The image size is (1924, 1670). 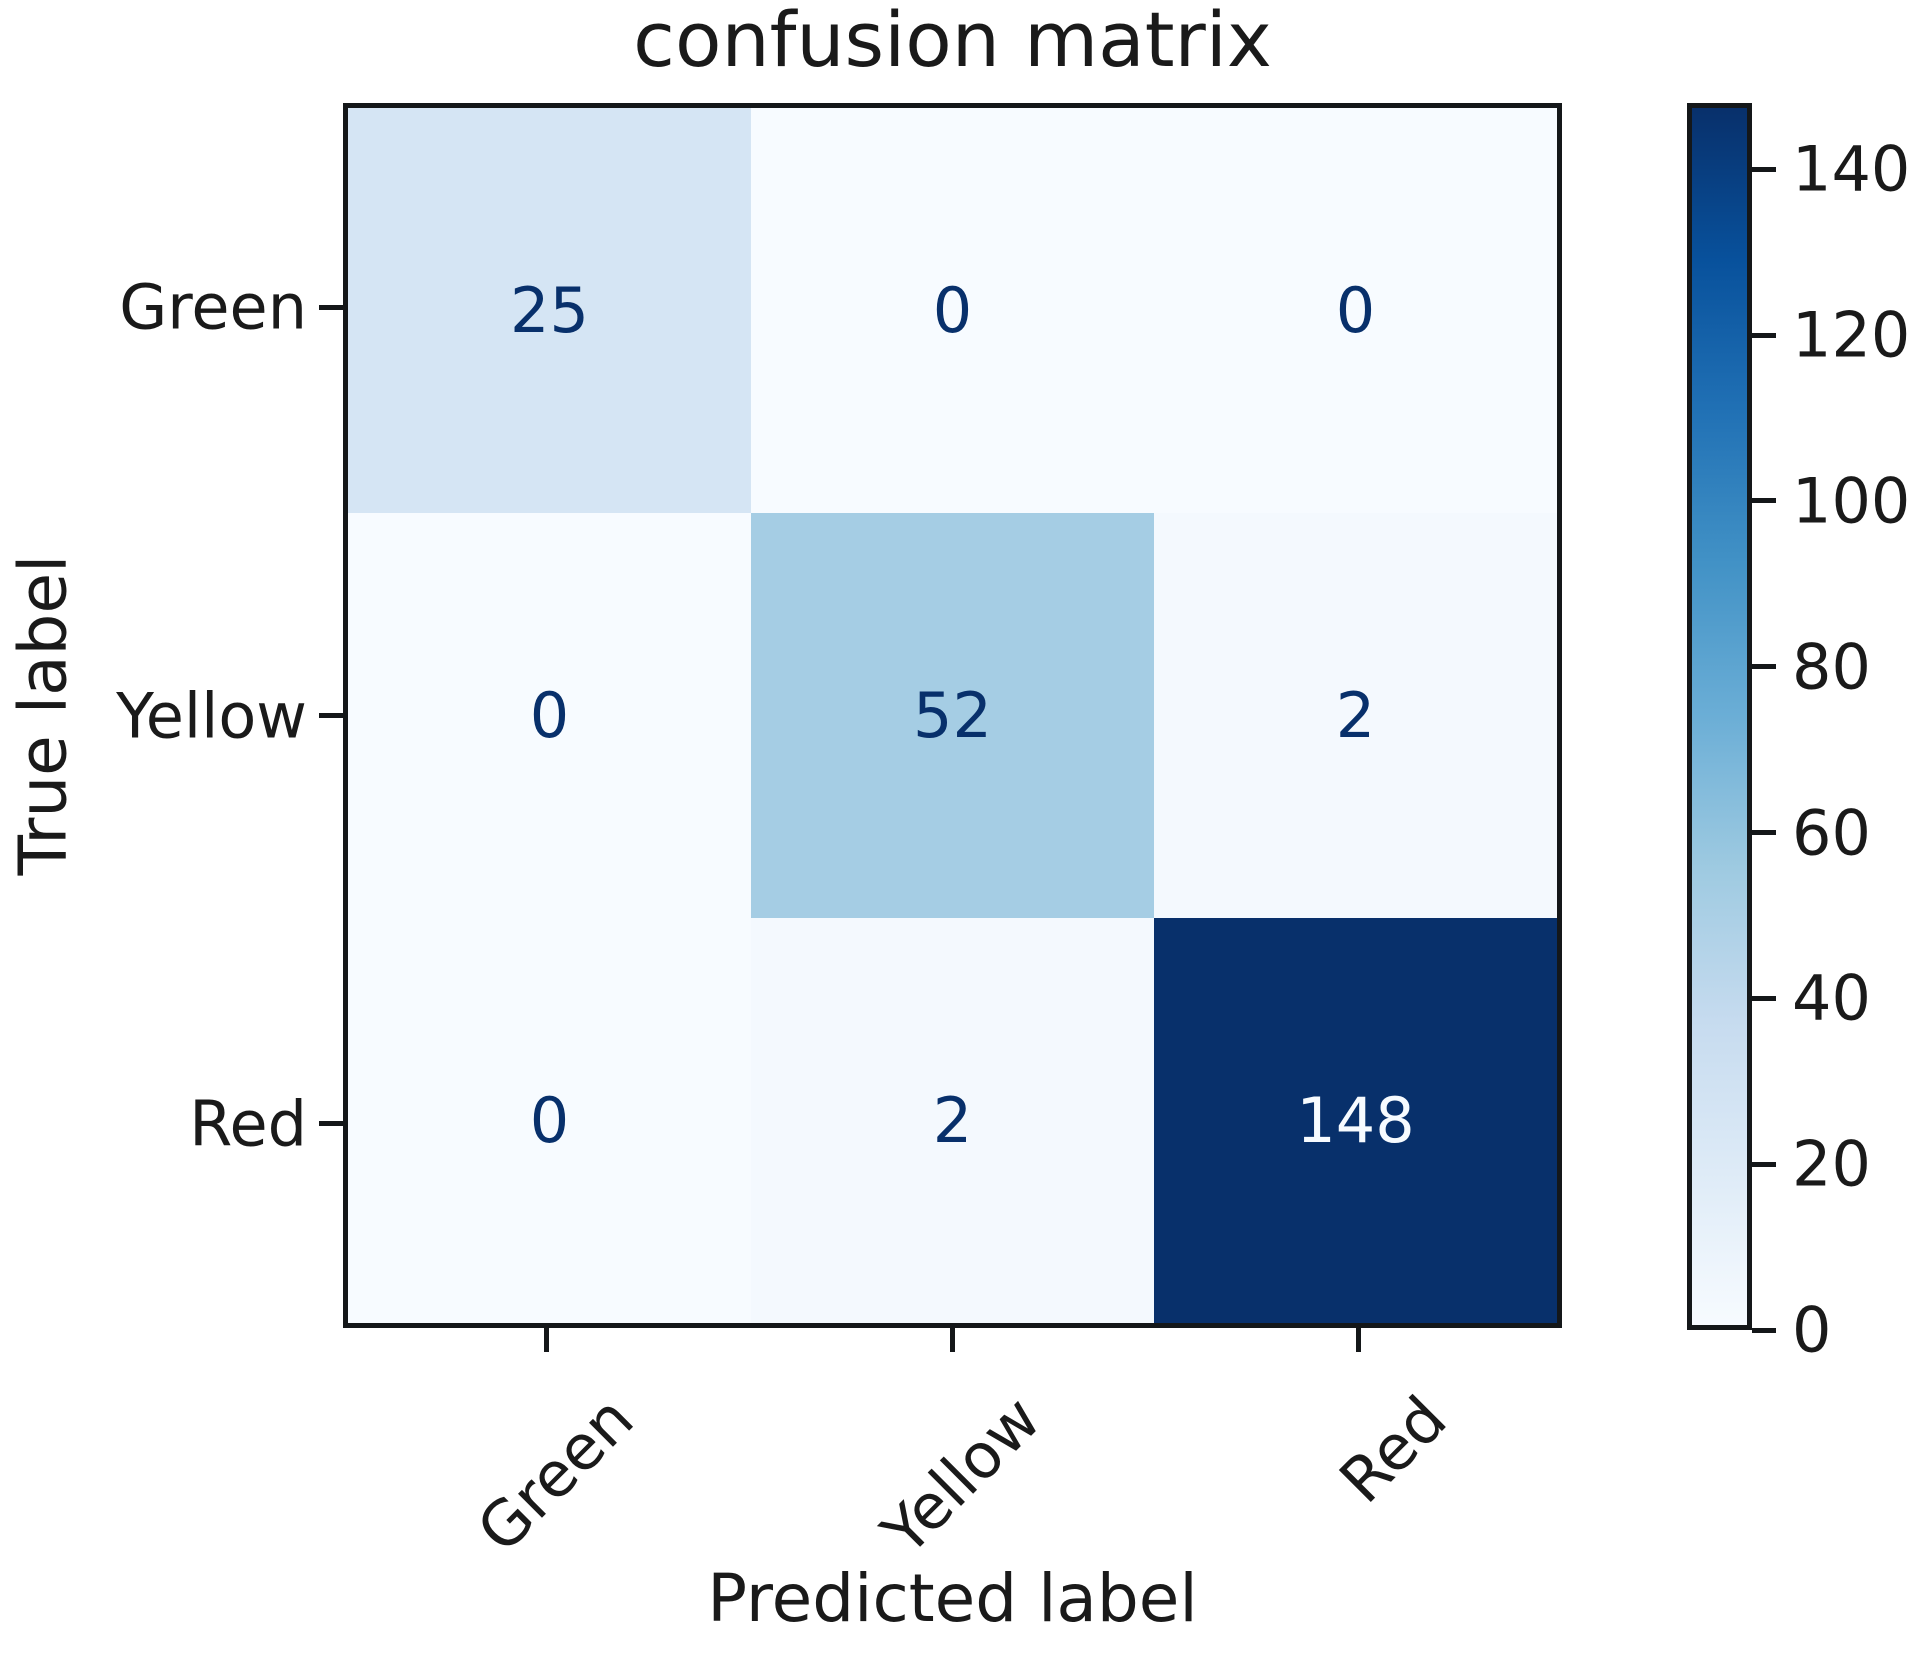 What do you see at coordinates (952, 1598) in the screenshot?
I see `x-axis-label: Predicted label` at bounding box center [952, 1598].